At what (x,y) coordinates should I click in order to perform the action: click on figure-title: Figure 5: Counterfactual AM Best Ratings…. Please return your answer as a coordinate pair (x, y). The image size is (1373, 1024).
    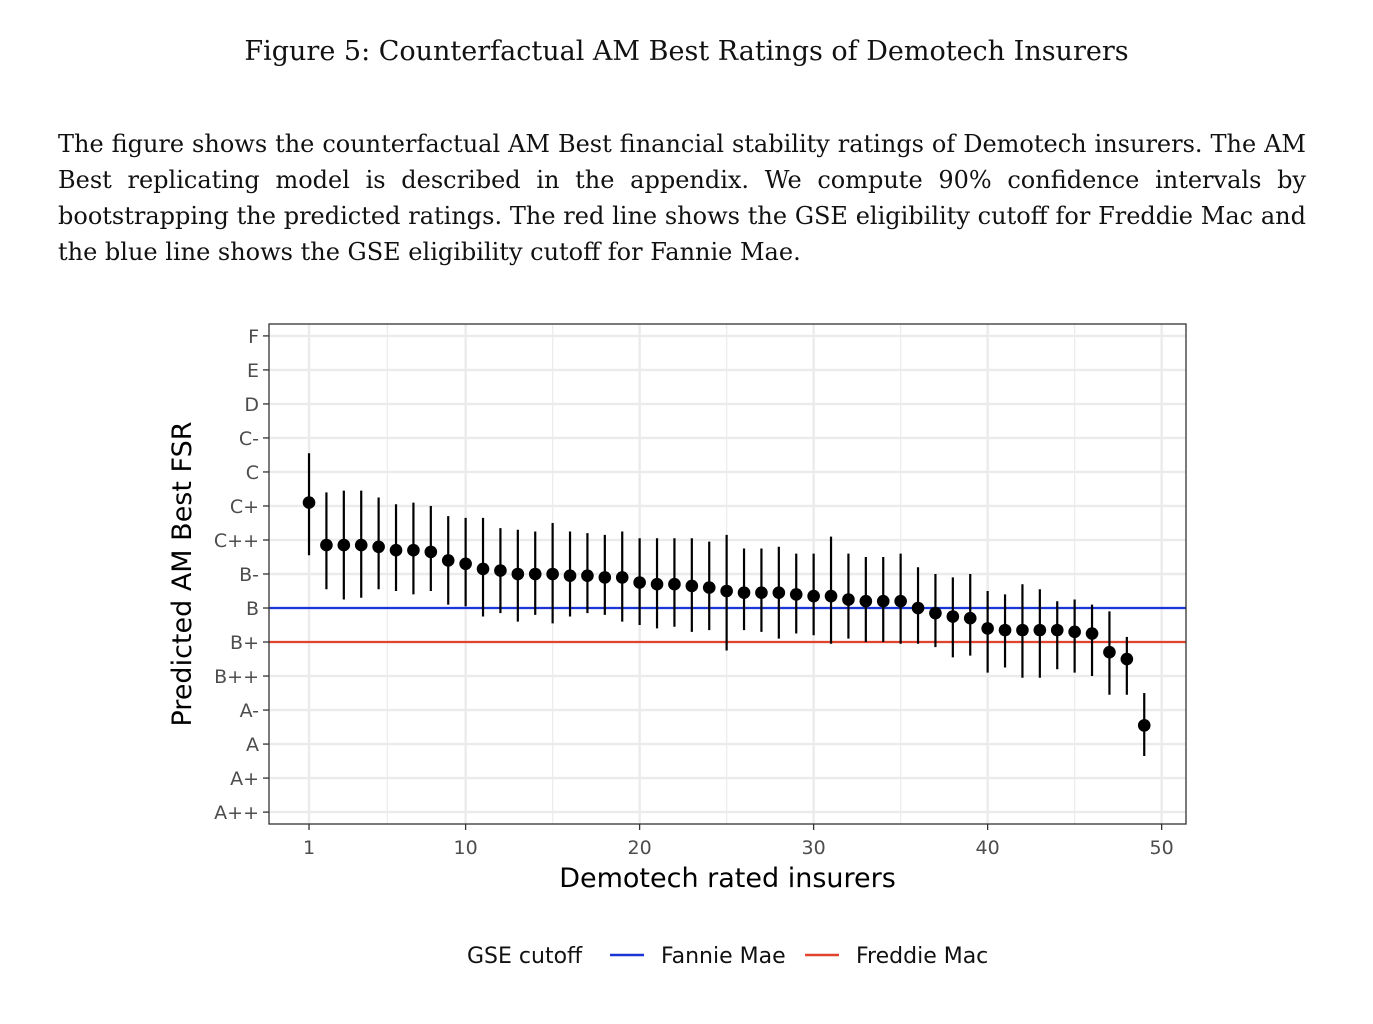
    Looking at the image, I should click on (686, 51).